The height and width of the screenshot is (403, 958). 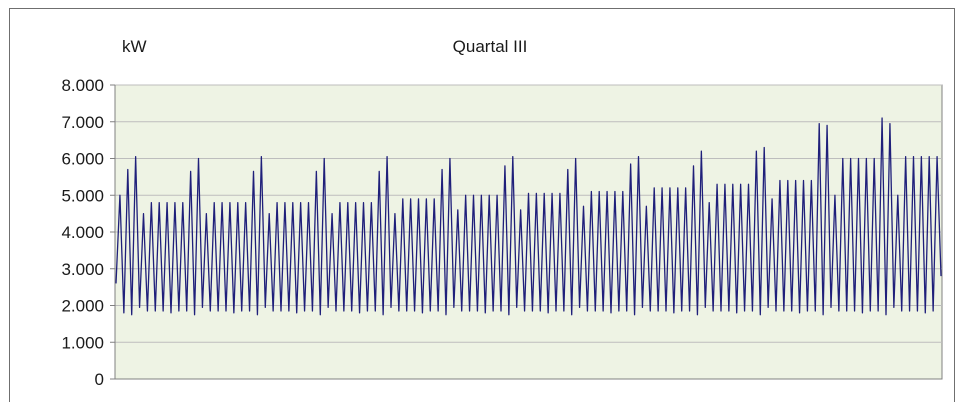 I want to click on y-axis-unit-label: kW, so click(x=134, y=46).